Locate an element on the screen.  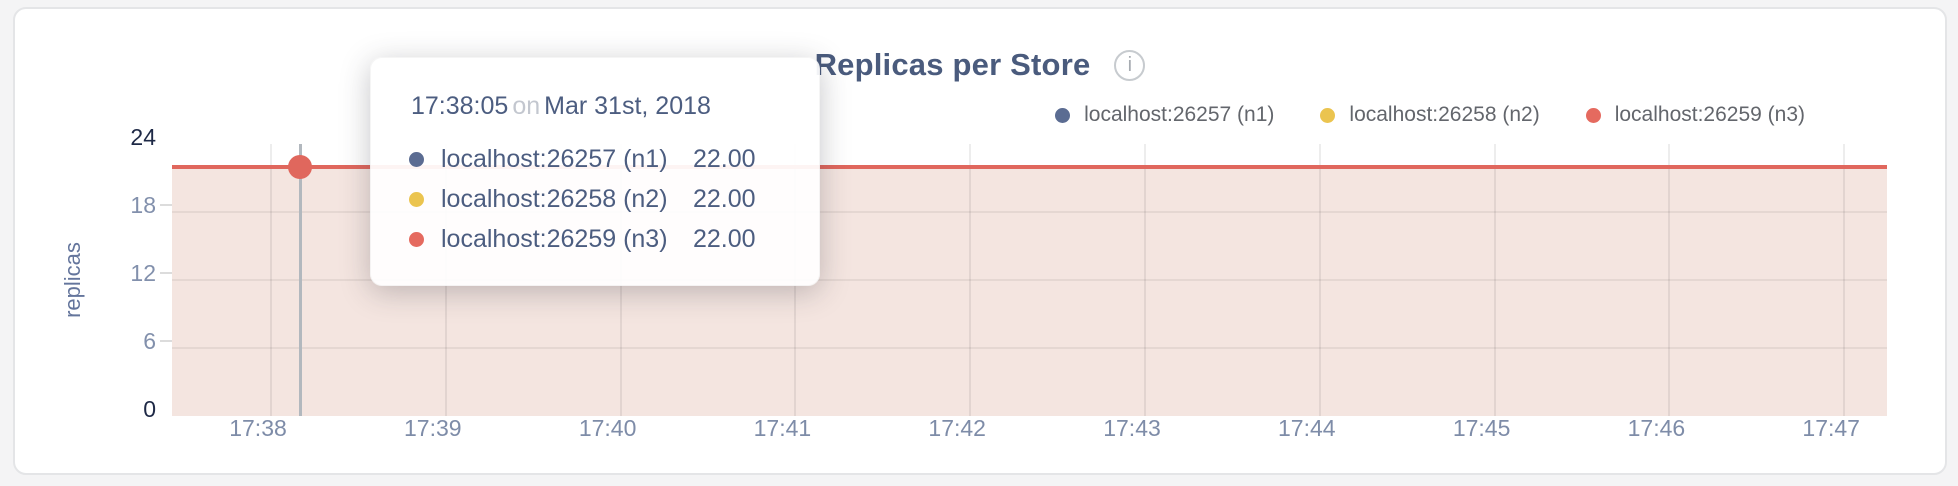
info-icon: i is located at coordinates (1130, 65).